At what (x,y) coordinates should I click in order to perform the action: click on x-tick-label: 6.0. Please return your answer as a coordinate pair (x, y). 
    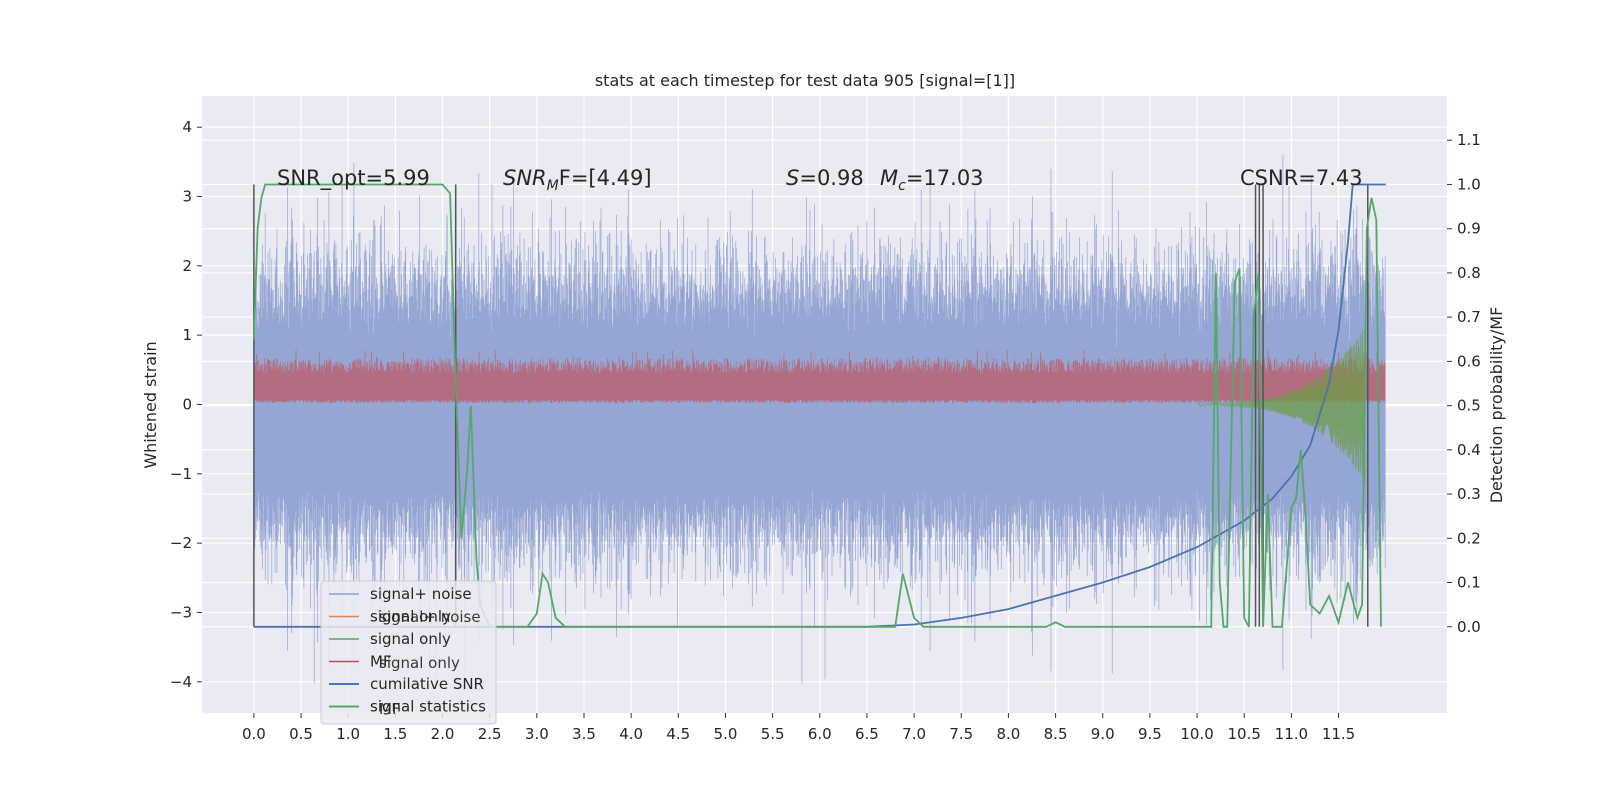
    Looking at the image, I should click on (820, 734).